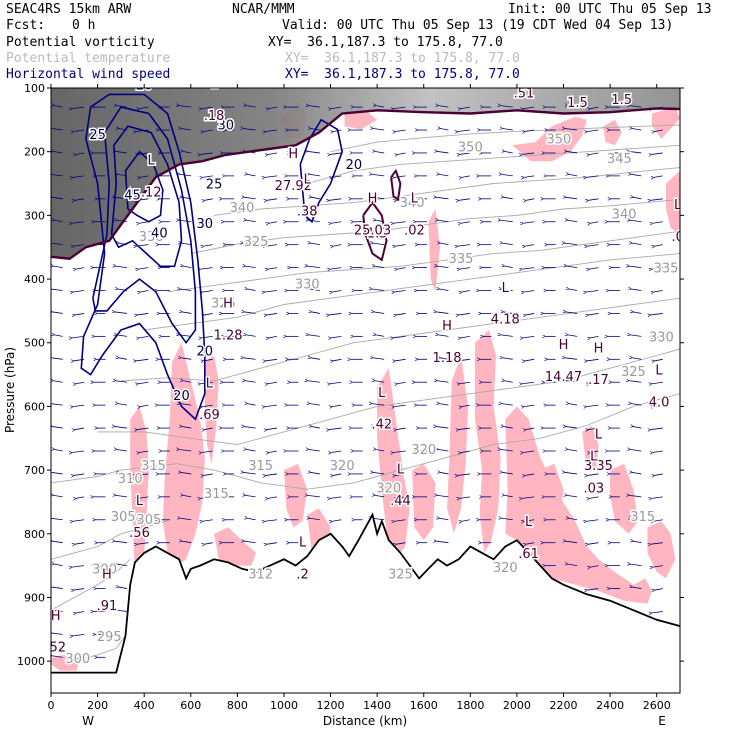  Describe the element at coordinates (263, 9) in the screenshot. I see `center-name: NCAR/MMM` at that location.